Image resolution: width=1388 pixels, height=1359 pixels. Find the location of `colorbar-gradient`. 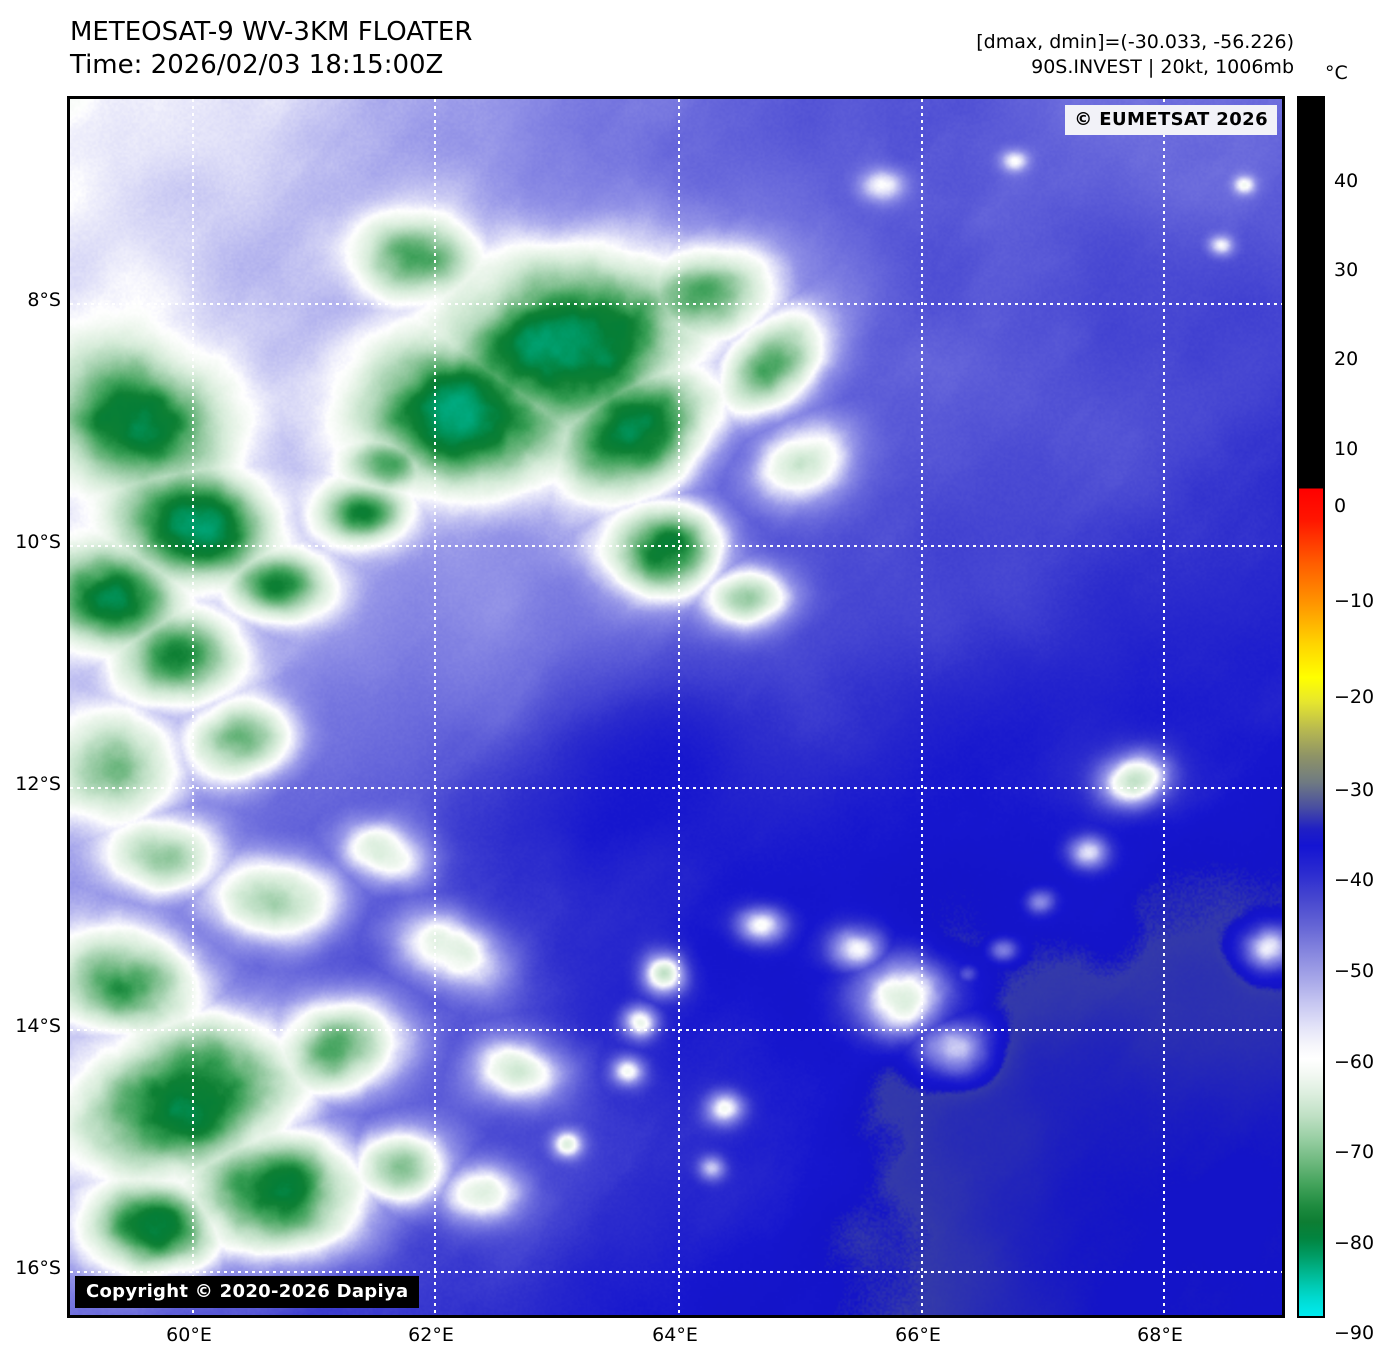

colorbar-gradient is located at coordinates (1311, 707).